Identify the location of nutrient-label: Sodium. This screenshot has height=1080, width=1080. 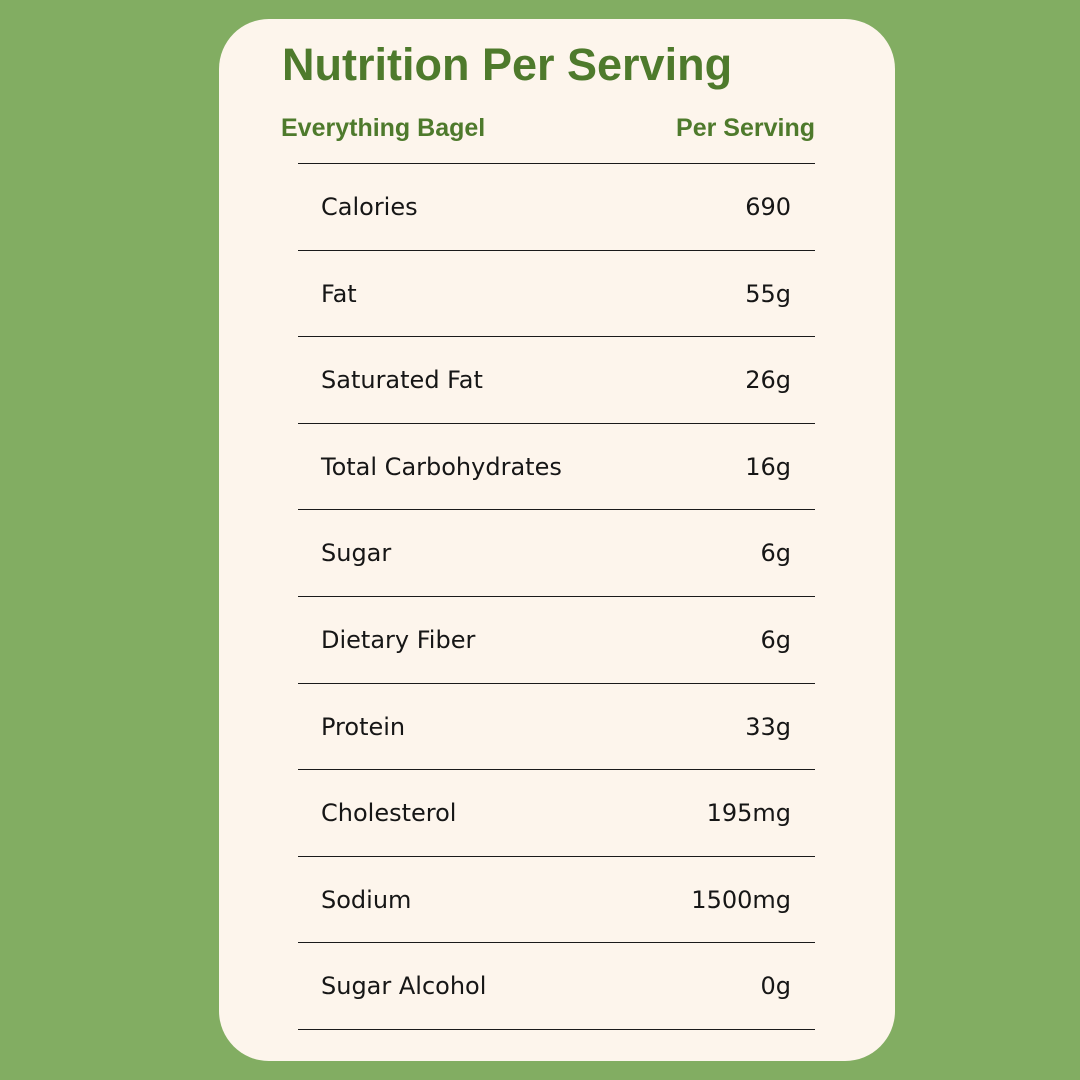
(366, 899).